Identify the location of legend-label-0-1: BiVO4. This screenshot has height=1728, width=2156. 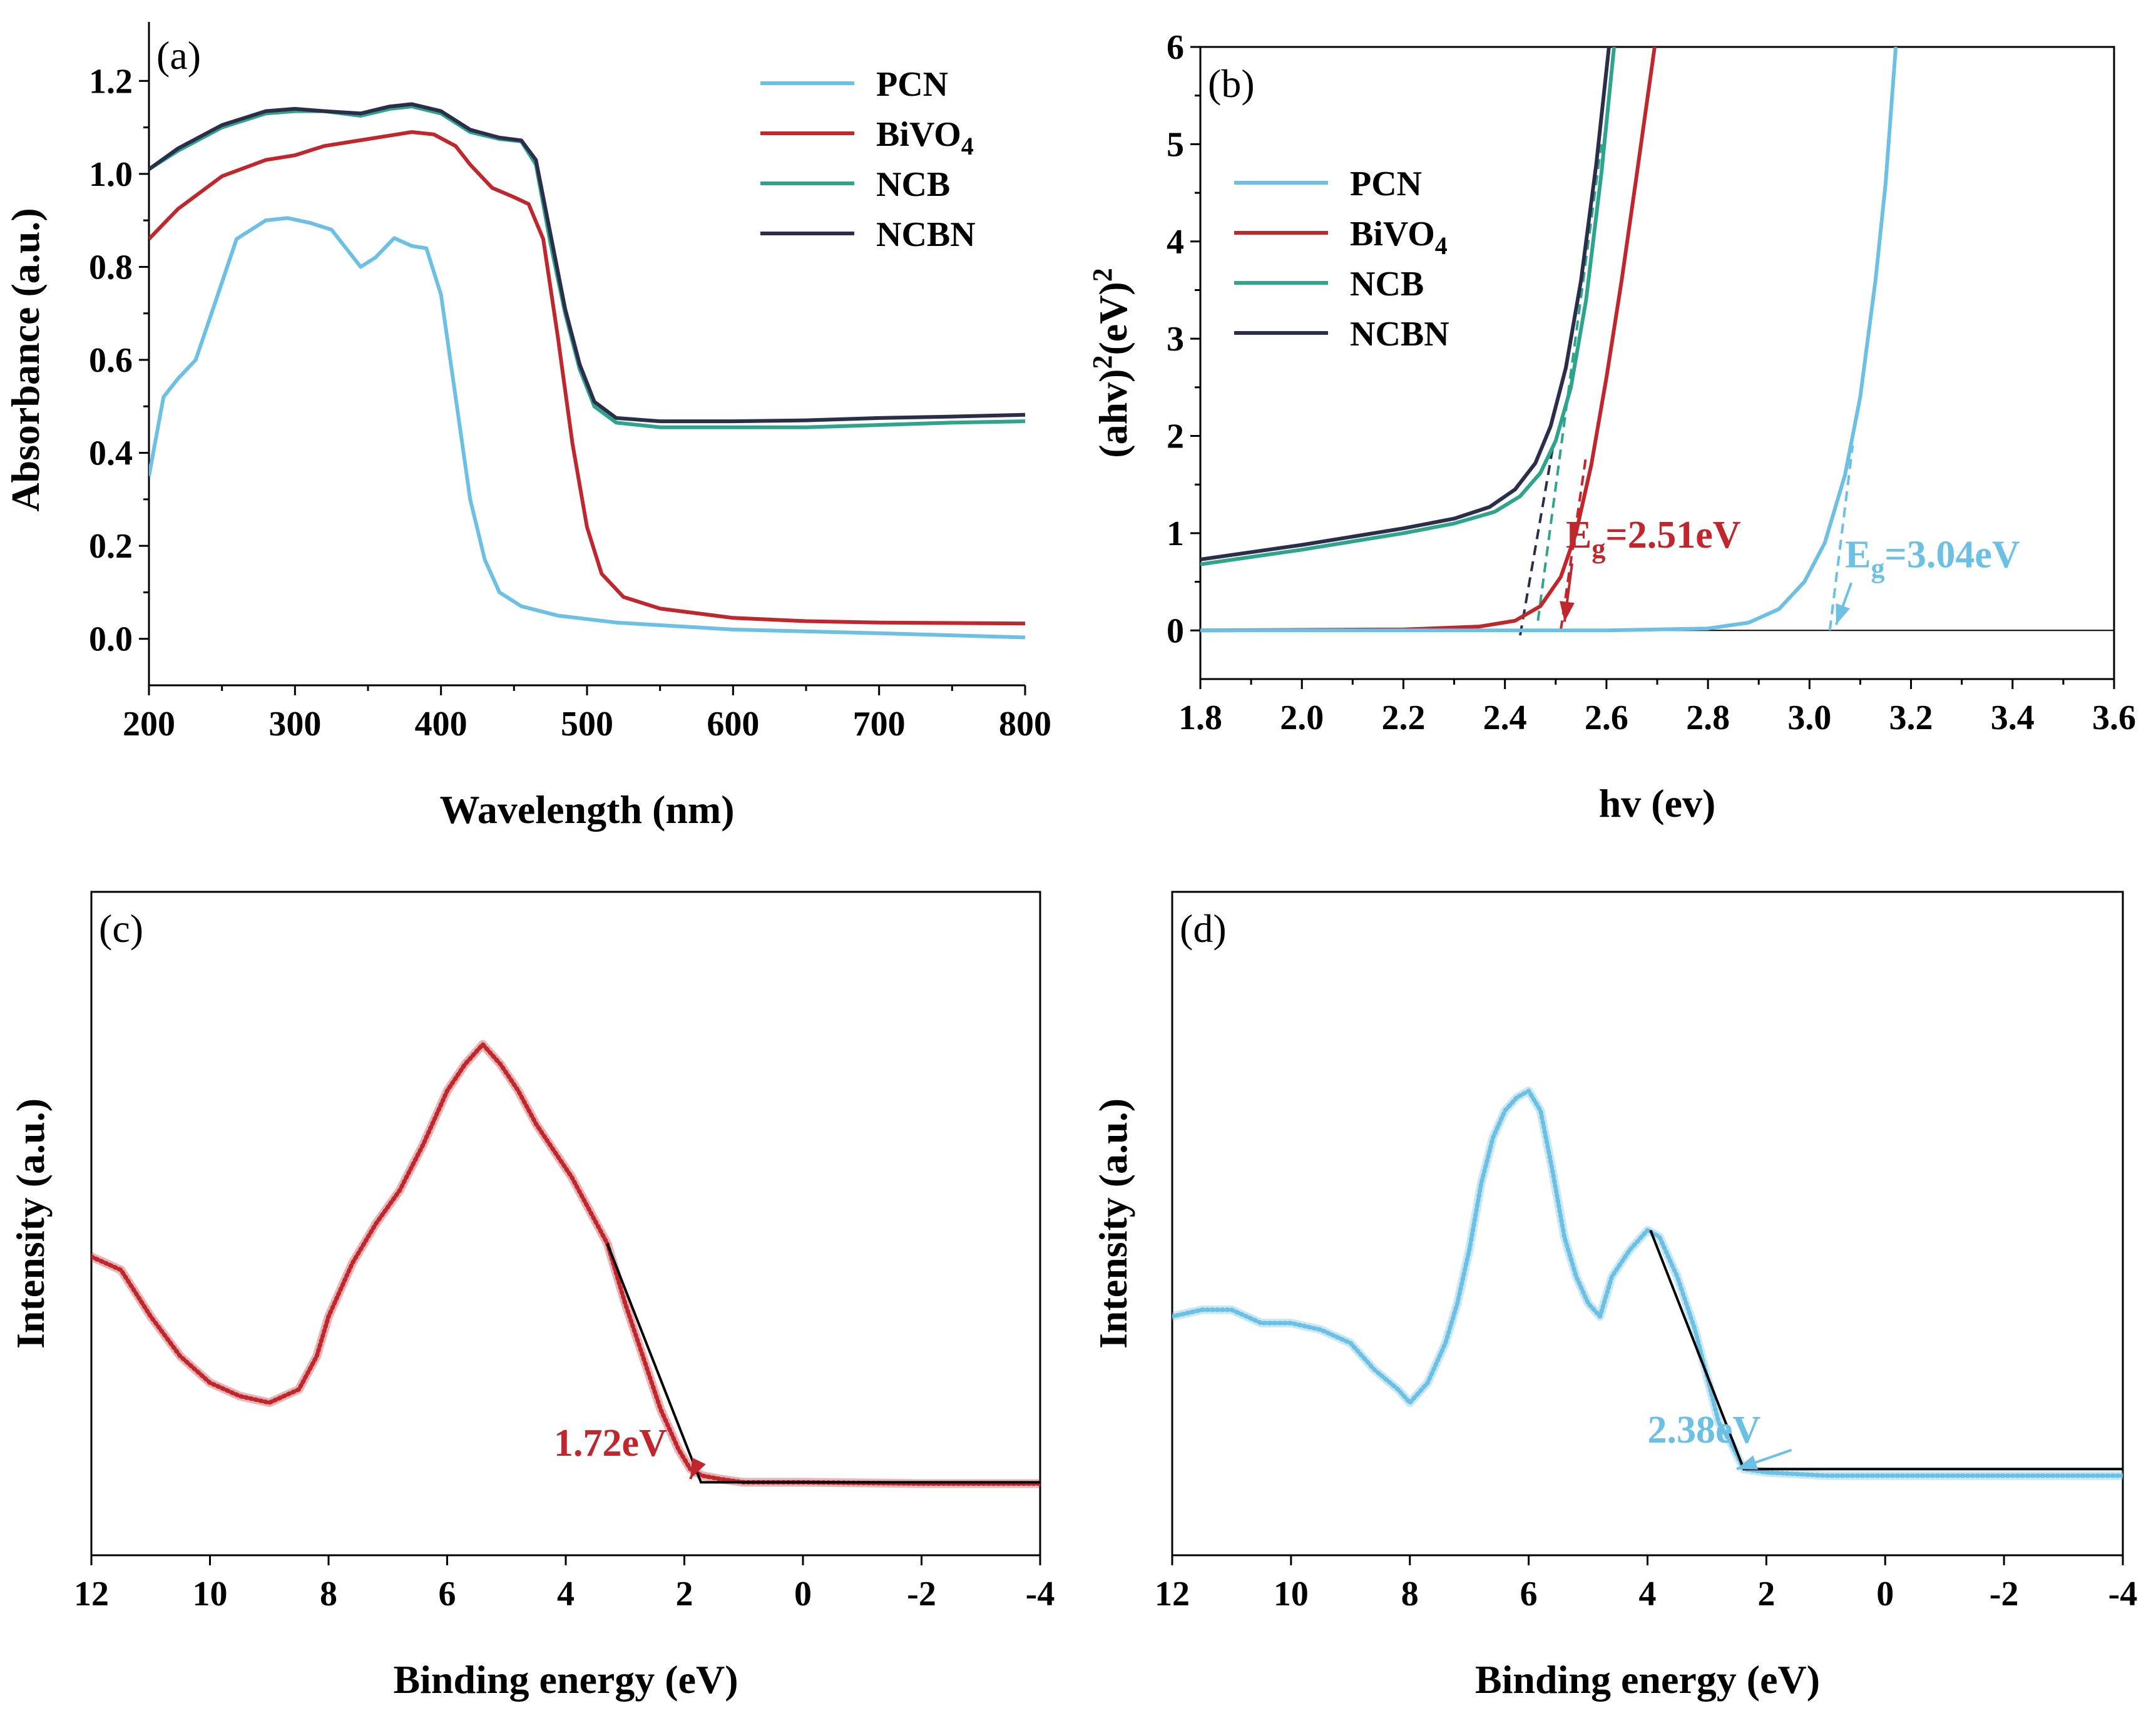
(925, 137).